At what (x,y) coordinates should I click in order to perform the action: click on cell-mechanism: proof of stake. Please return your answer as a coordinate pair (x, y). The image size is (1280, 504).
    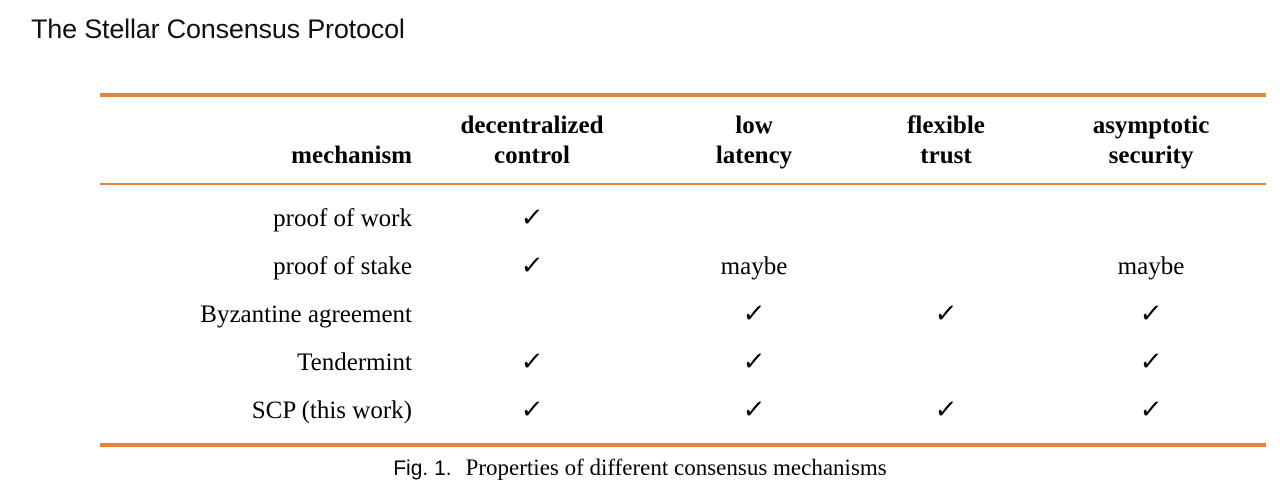
    Looking at the image, I should click on (342, 266).